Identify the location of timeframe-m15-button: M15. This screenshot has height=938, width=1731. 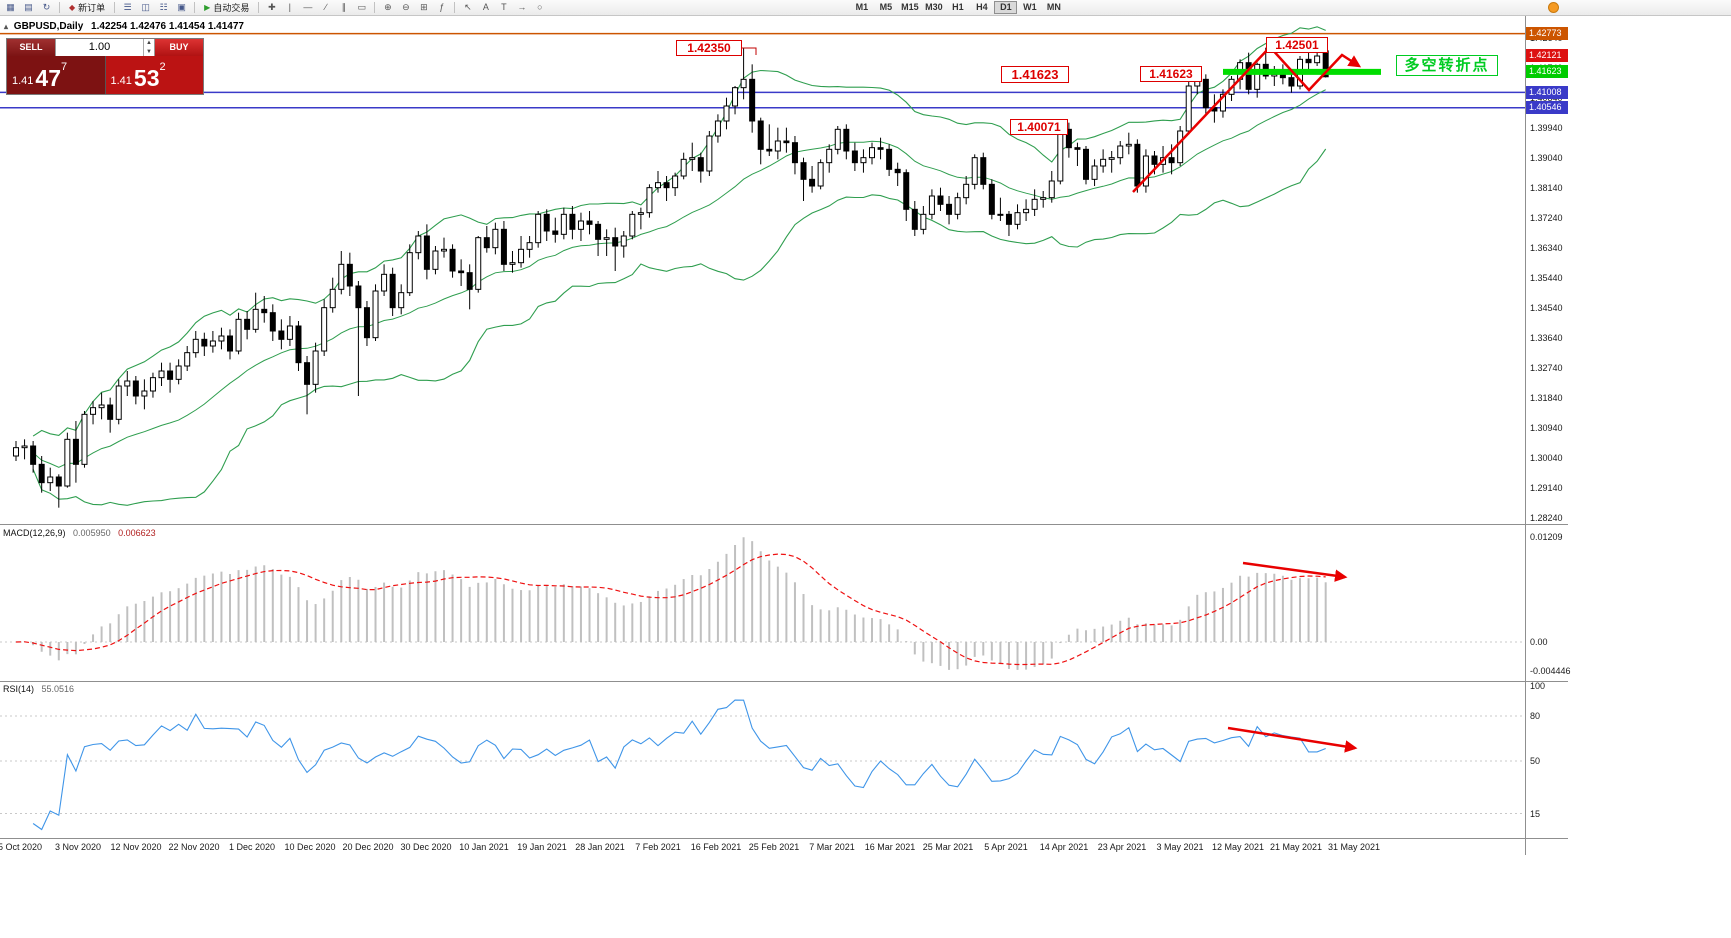
(910, 7).